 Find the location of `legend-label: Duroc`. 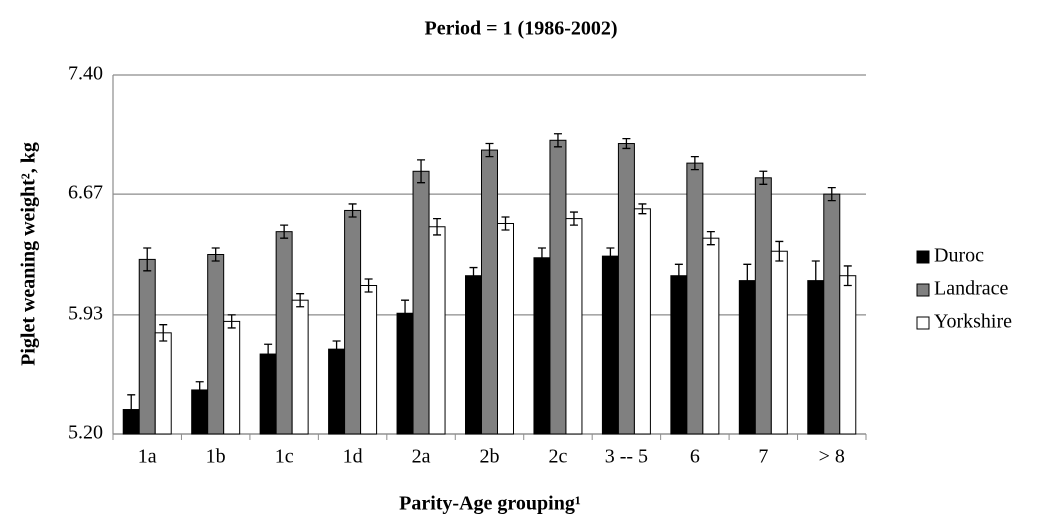

legend-label: Duroc is located at coordinates (959, 256).